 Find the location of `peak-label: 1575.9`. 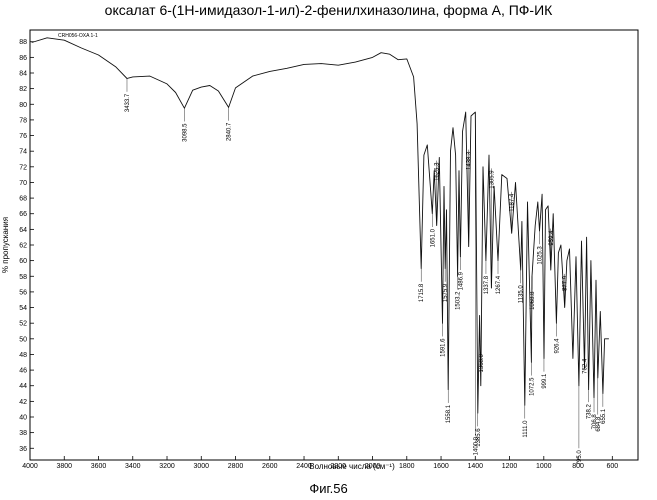

peak-label: 1575.9 is located at coordinates (446, 292).